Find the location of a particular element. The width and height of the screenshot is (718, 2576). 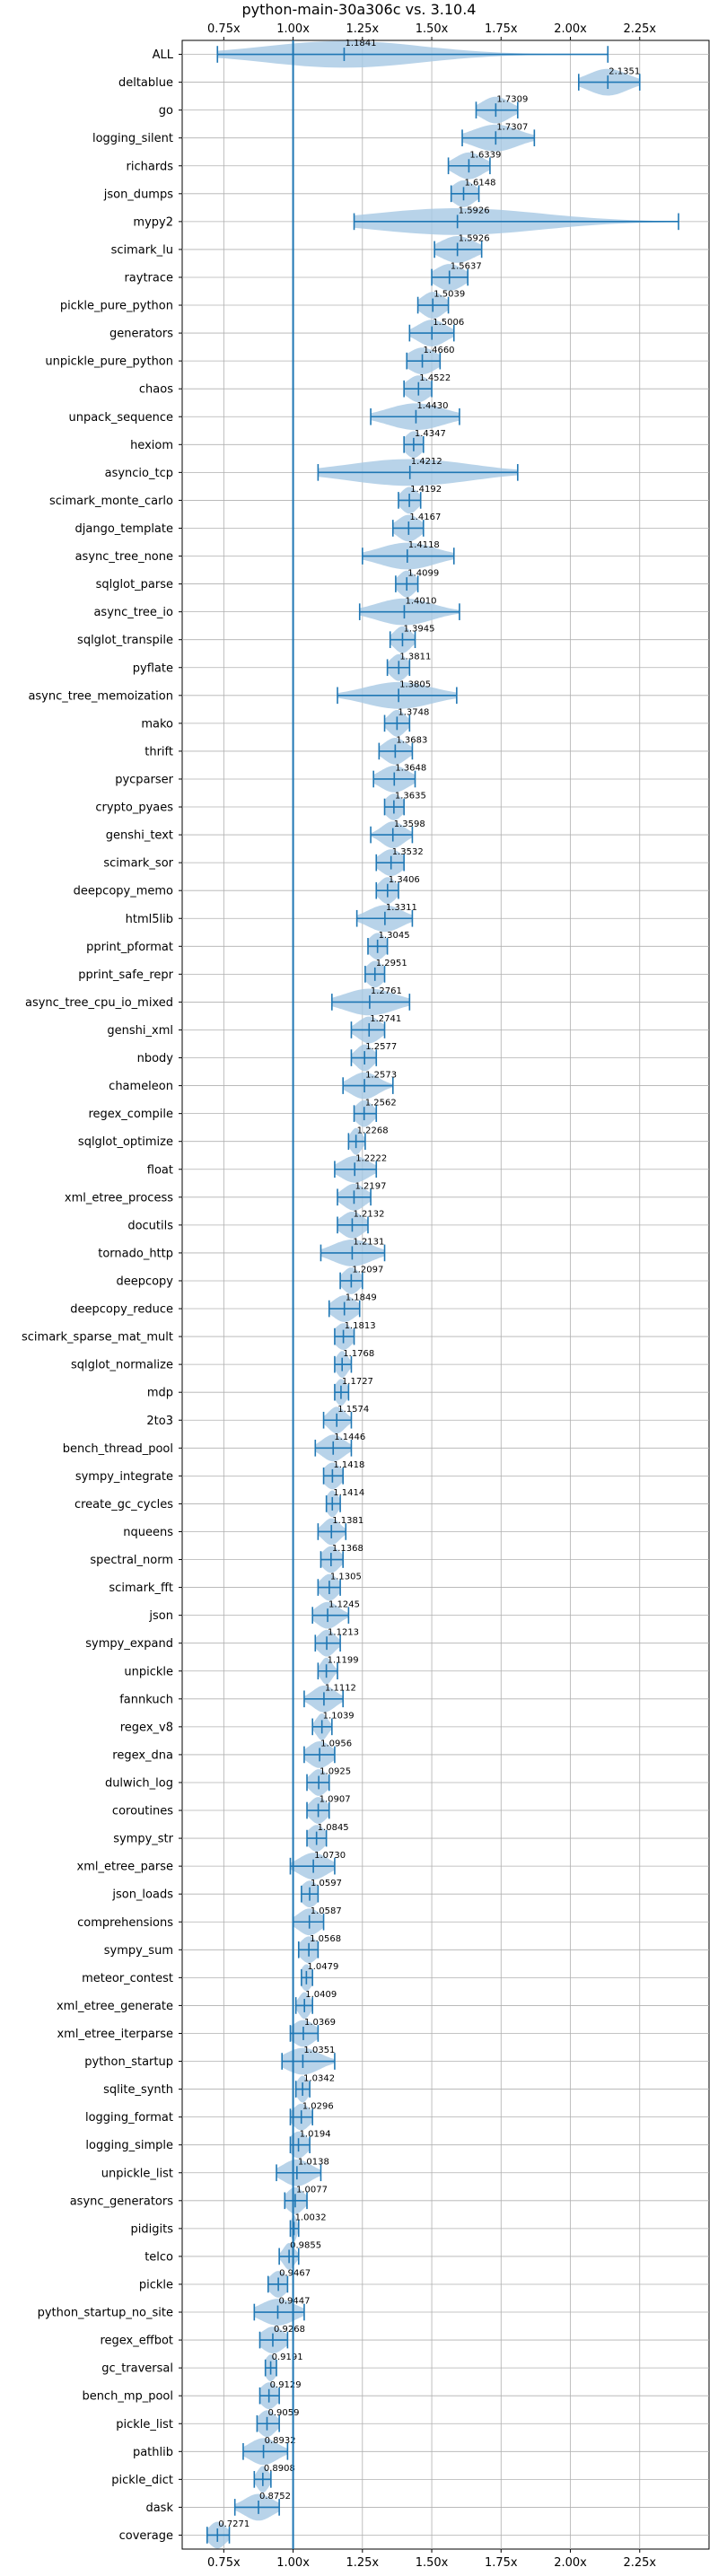

x-tick-label-top: 1.25x is located at coordinates (362, 29).